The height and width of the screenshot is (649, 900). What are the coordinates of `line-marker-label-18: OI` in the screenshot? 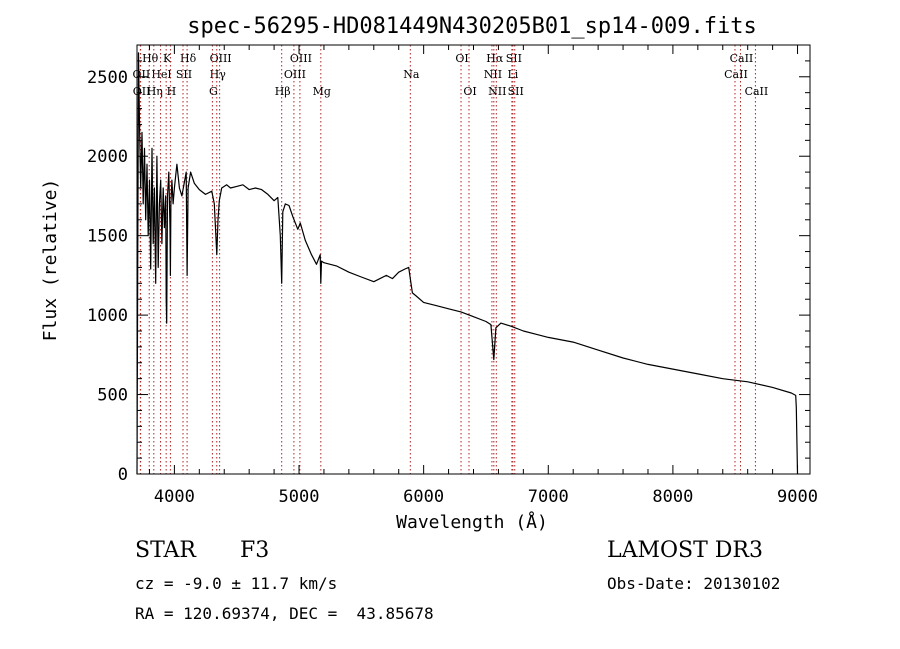 It's located at (469, 91).